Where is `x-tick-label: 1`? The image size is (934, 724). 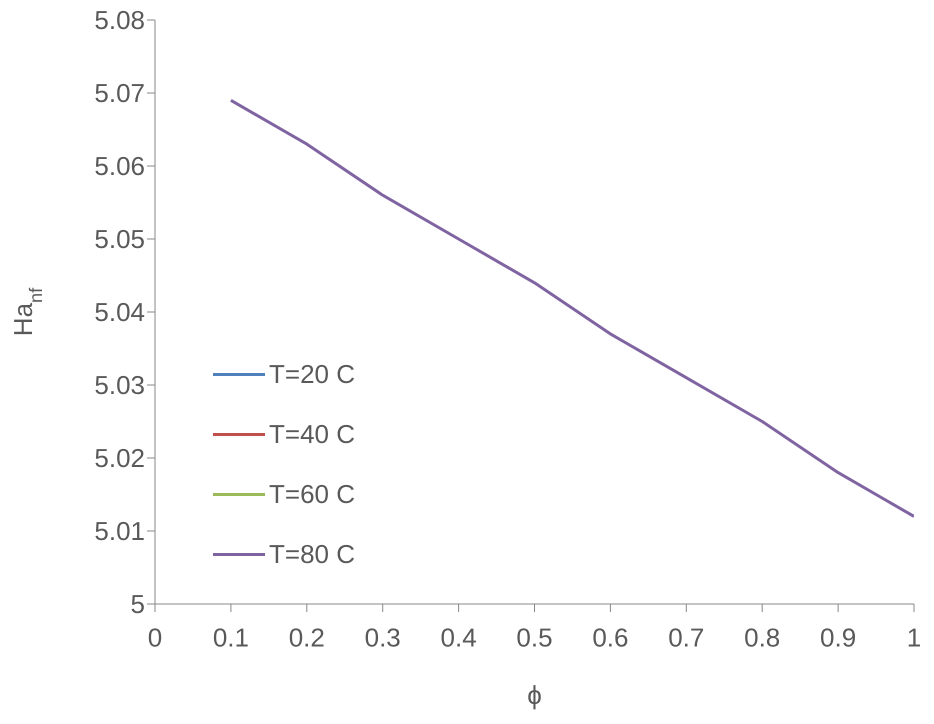
x-tick-label: 1 is located at coordinates (914, 637).